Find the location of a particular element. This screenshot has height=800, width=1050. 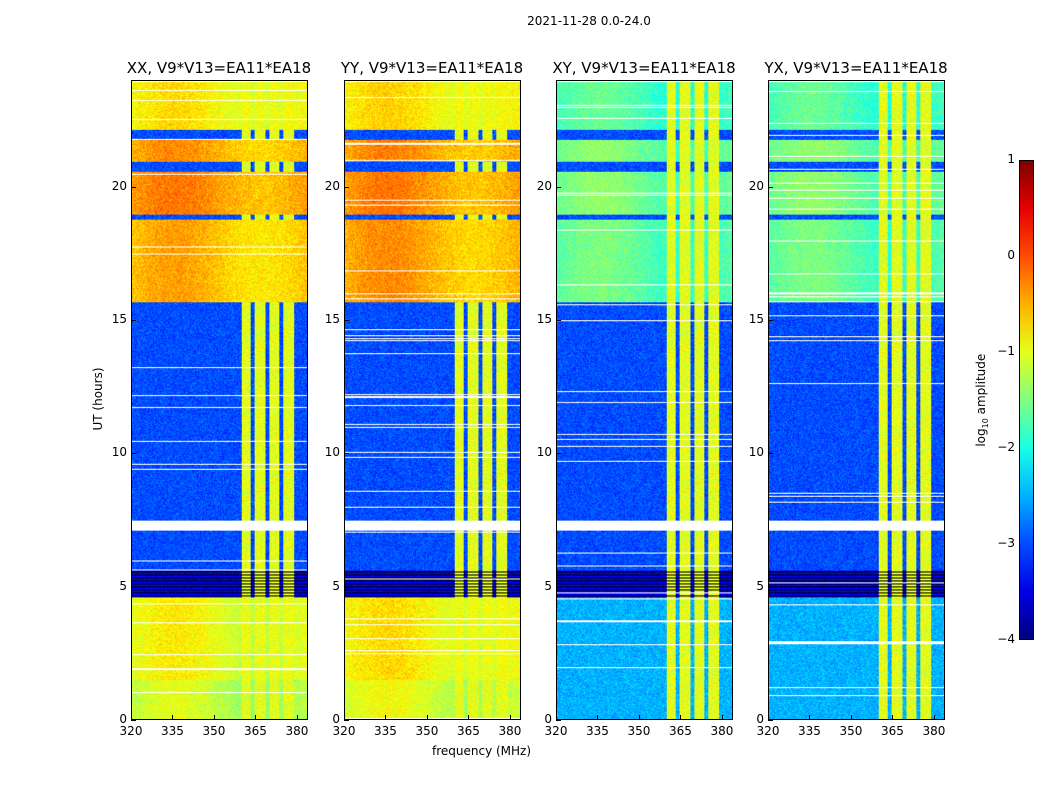

colorbar-label: log10 amplitude is located at coordinates (982, 400).